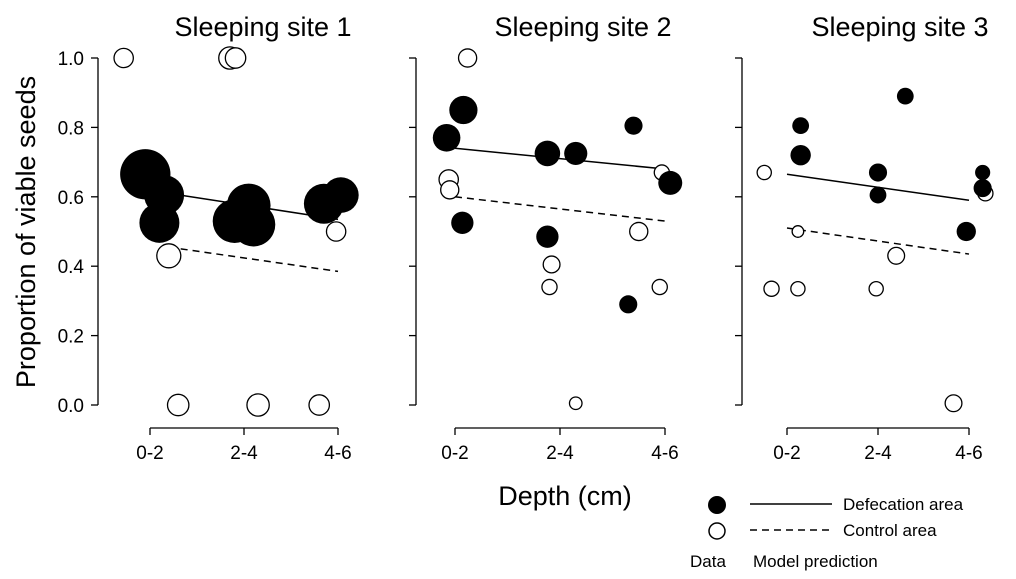 The image size is (1016, 579). I want to click on legend-defecation-marker, so click(717, 505).